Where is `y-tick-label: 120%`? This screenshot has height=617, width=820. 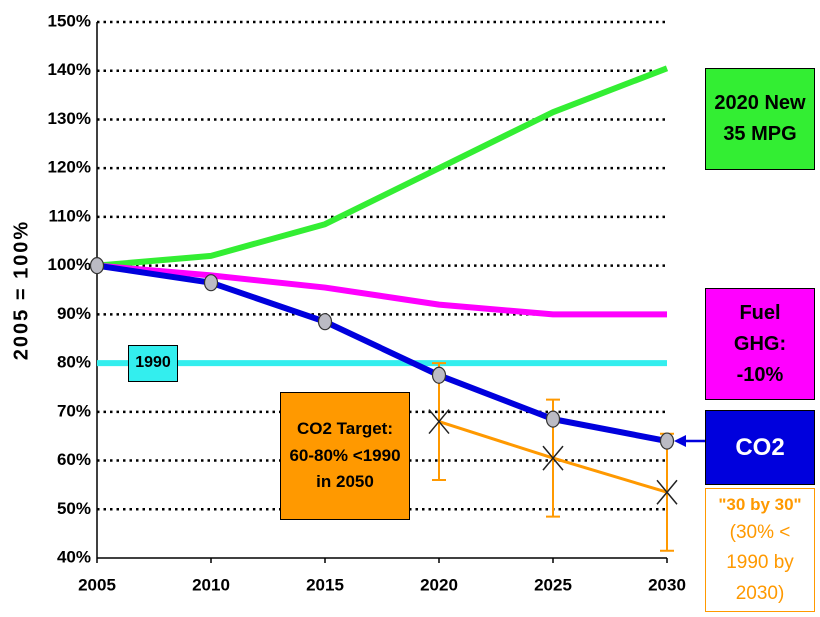
y-tick-label: 120% is located at coordinates (69, 167).